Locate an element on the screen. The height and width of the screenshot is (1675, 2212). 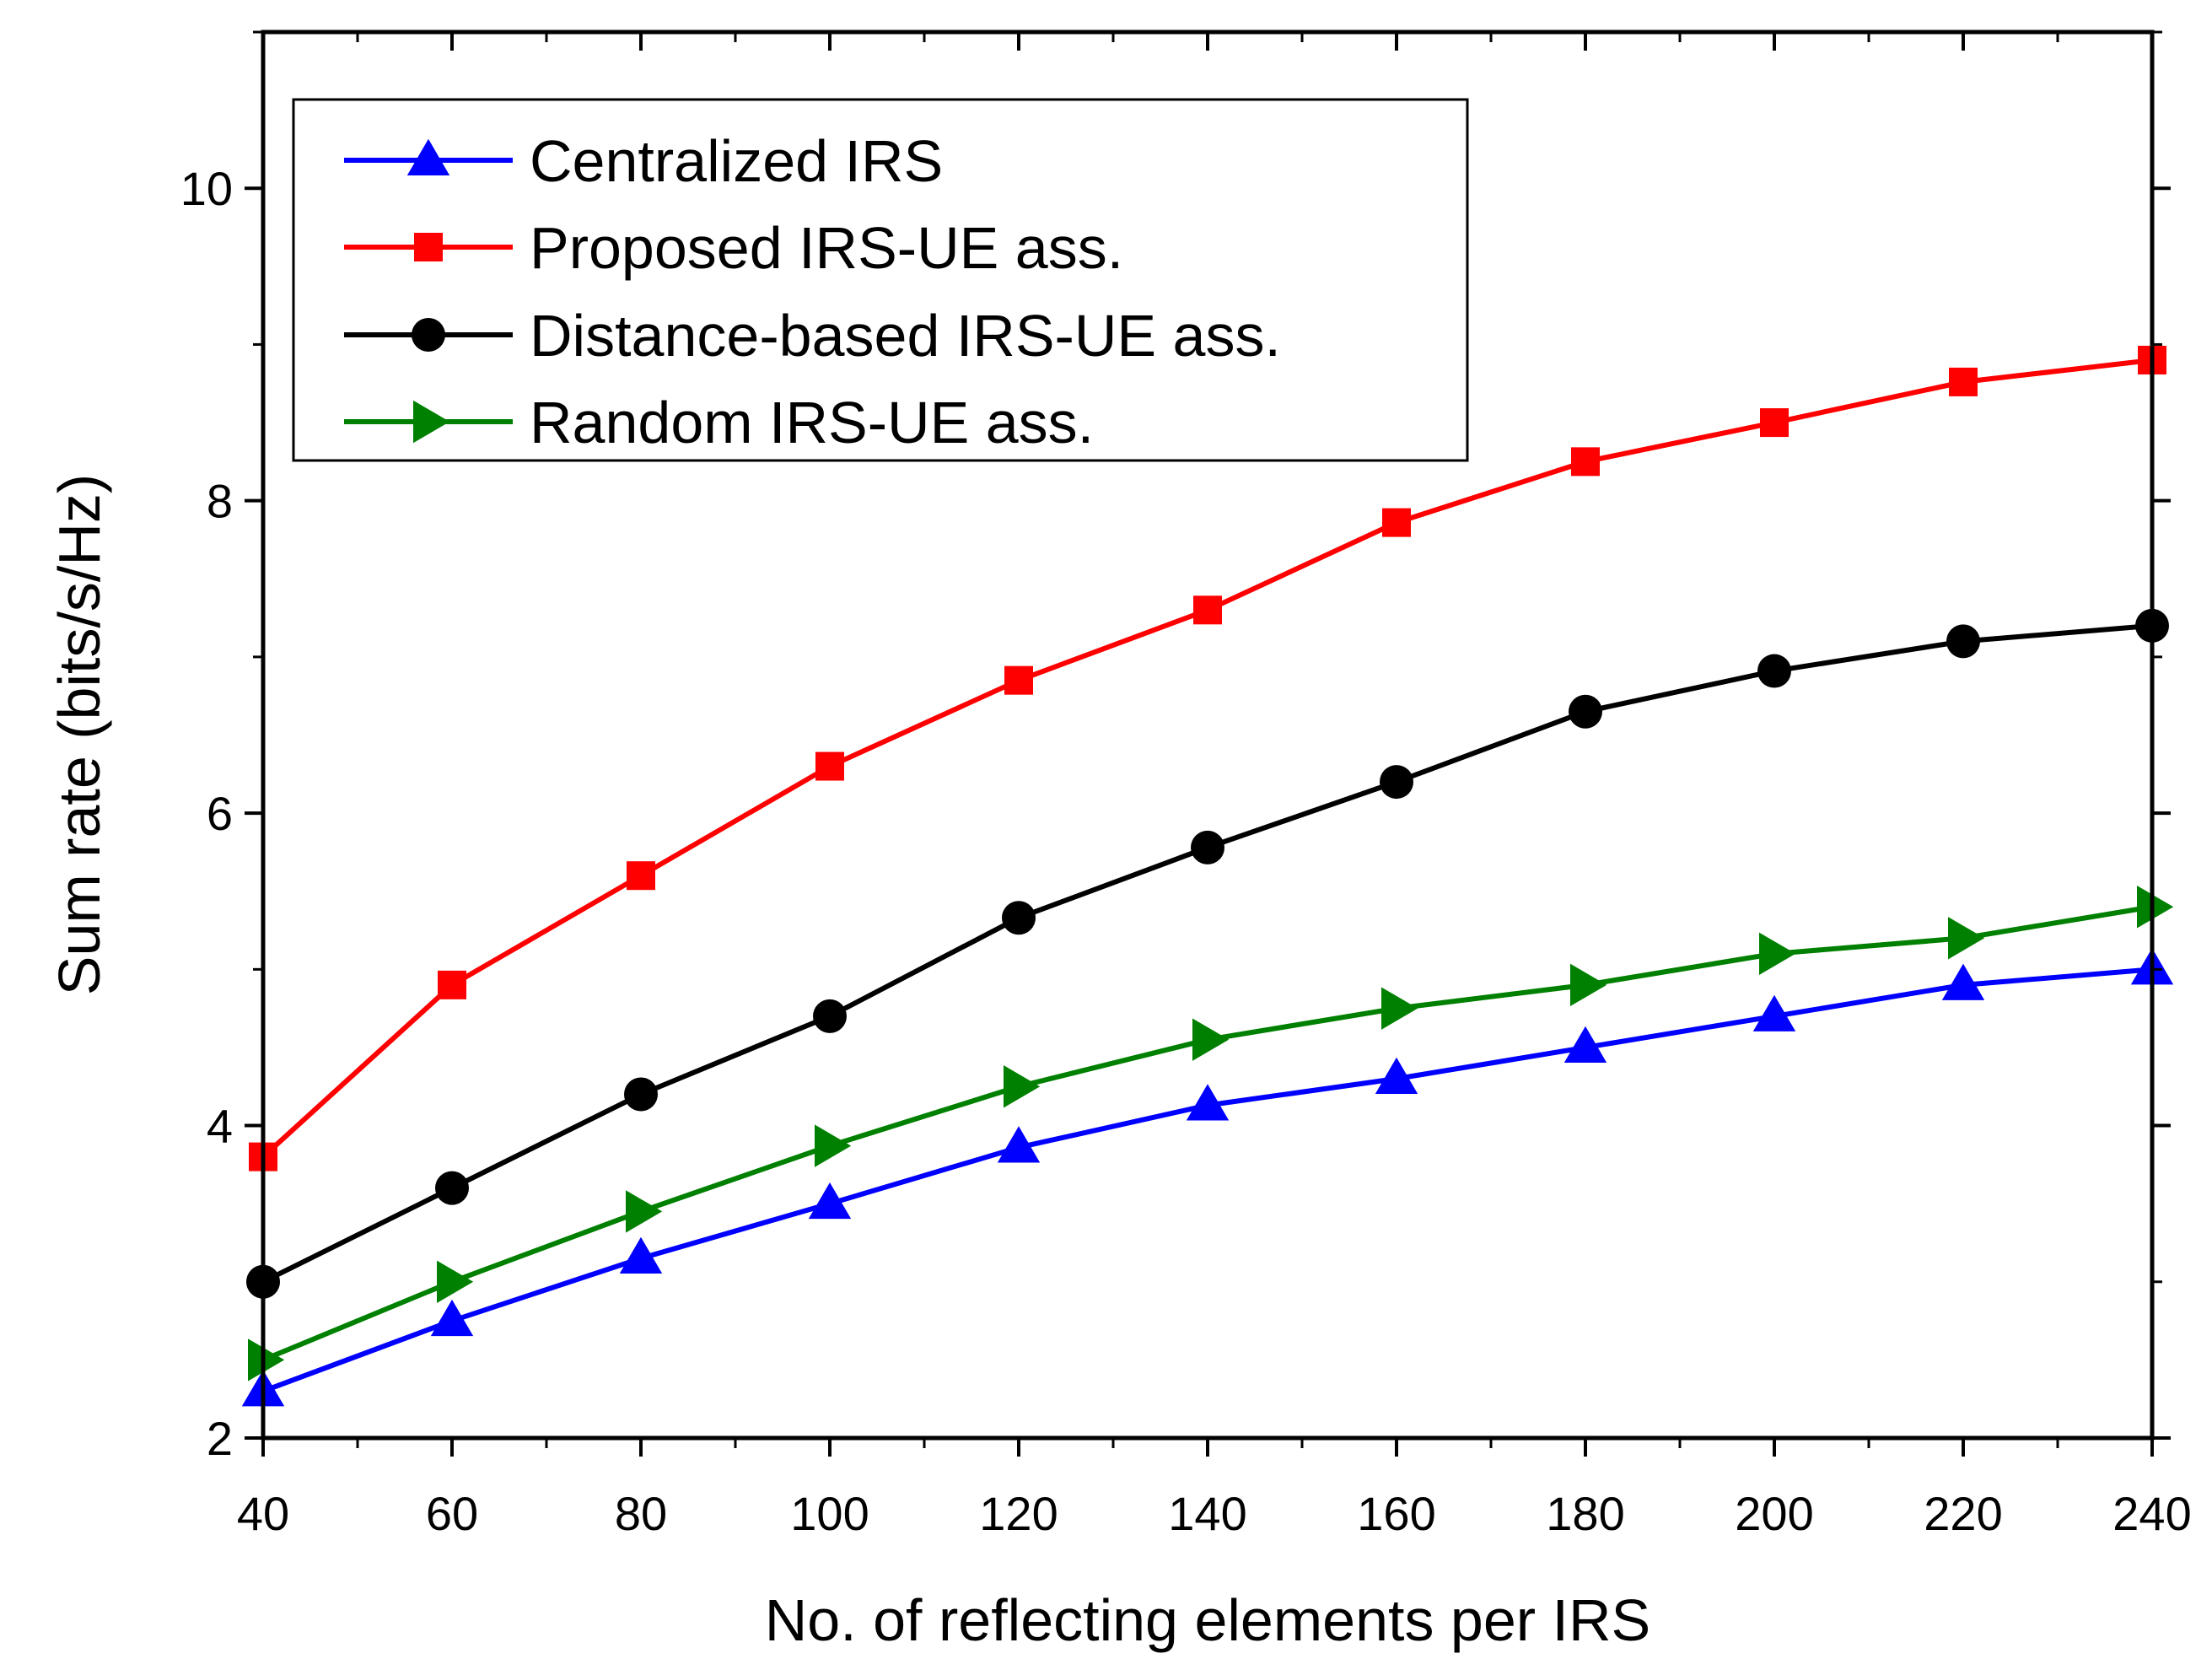
legend-item-proposed-irs-ue-ass: Proposed IRS-UE ass. is located at coordinates (733, 248).